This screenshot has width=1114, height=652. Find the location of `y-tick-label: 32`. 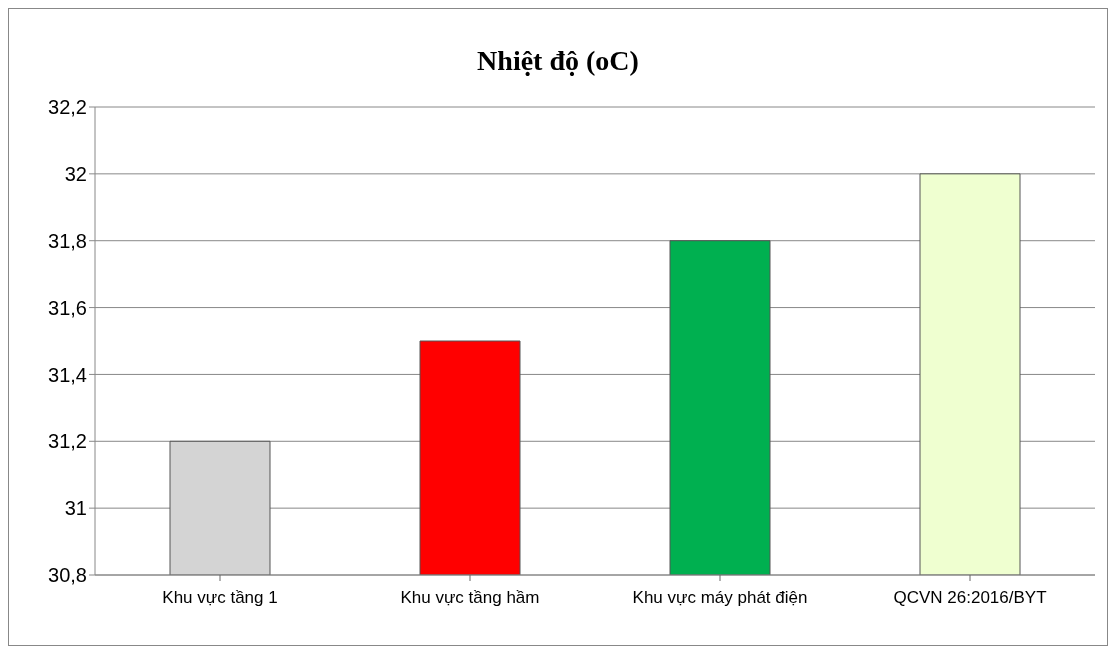

y-tick-label: 32 is located at coordinates (75, 173).